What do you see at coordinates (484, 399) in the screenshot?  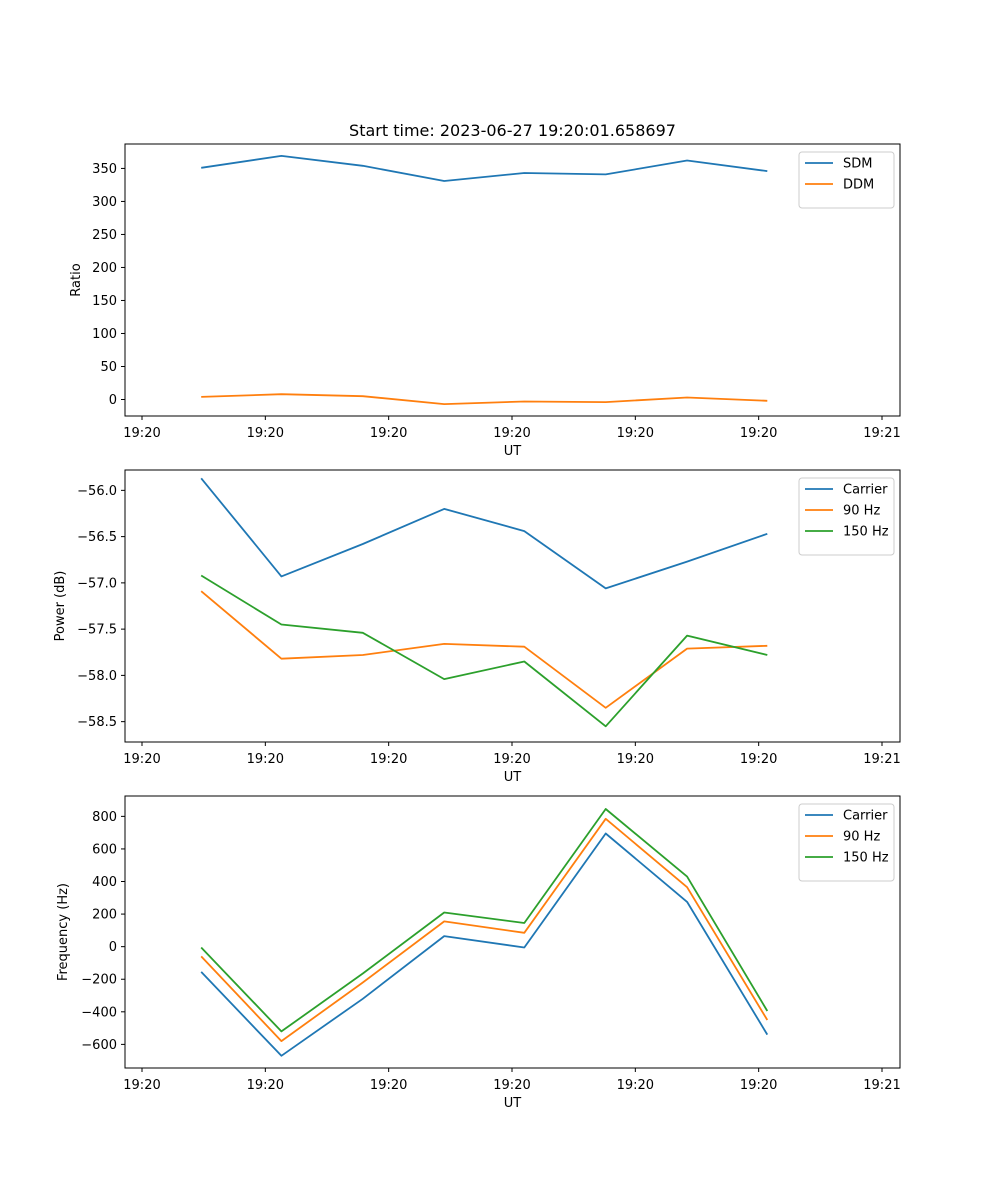 I see `series-line-ddm` at bounding box center [484, 399].